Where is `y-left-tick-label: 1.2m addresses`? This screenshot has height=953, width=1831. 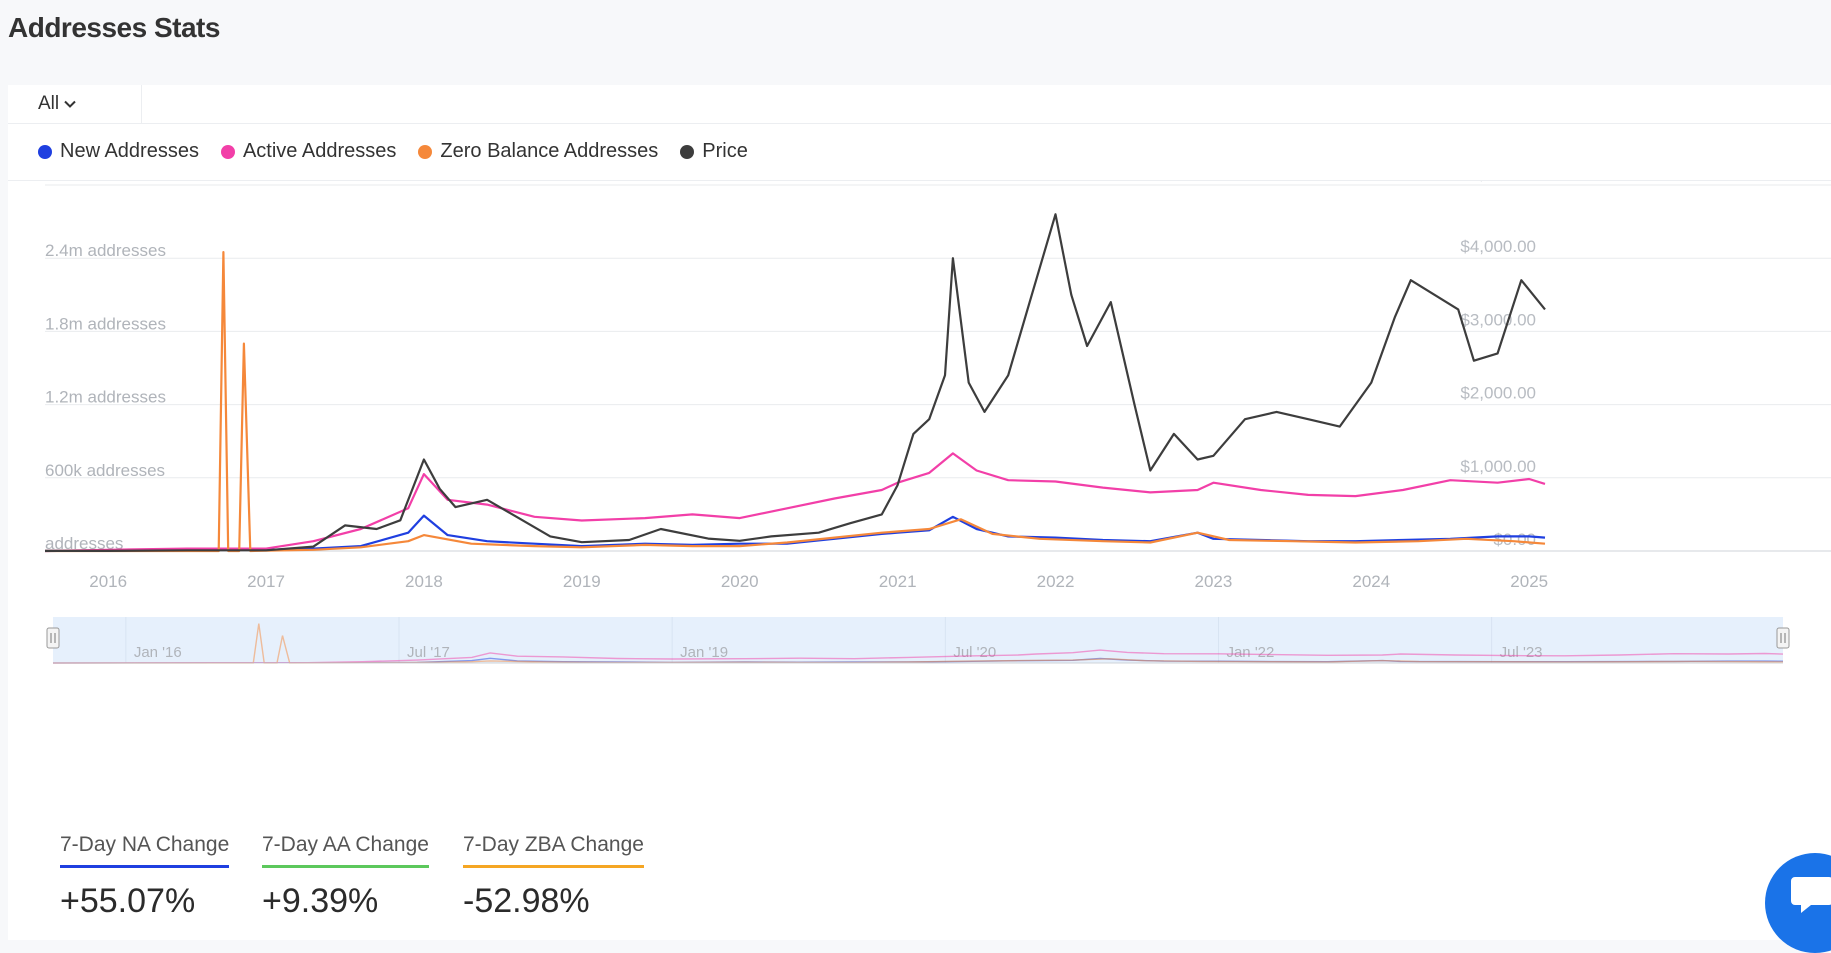 y-left-tick-label: 1.2m addresses is located at coordinates (105, 397).